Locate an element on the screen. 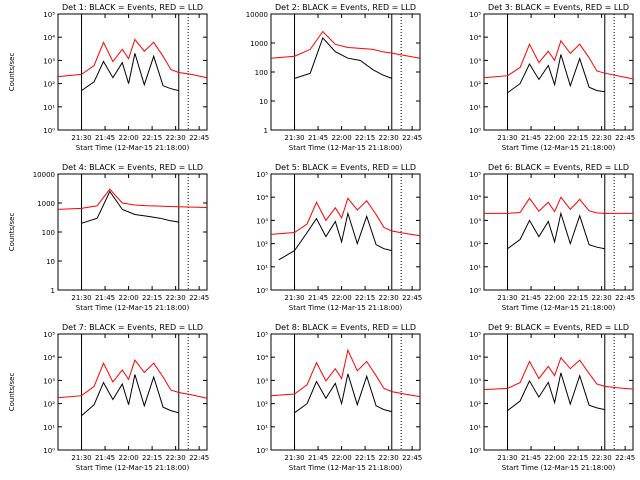 The image size is (640, 480). chart-title: Det 6: BLACK = Events, RED = LLD is located at coordinates (558, 167).